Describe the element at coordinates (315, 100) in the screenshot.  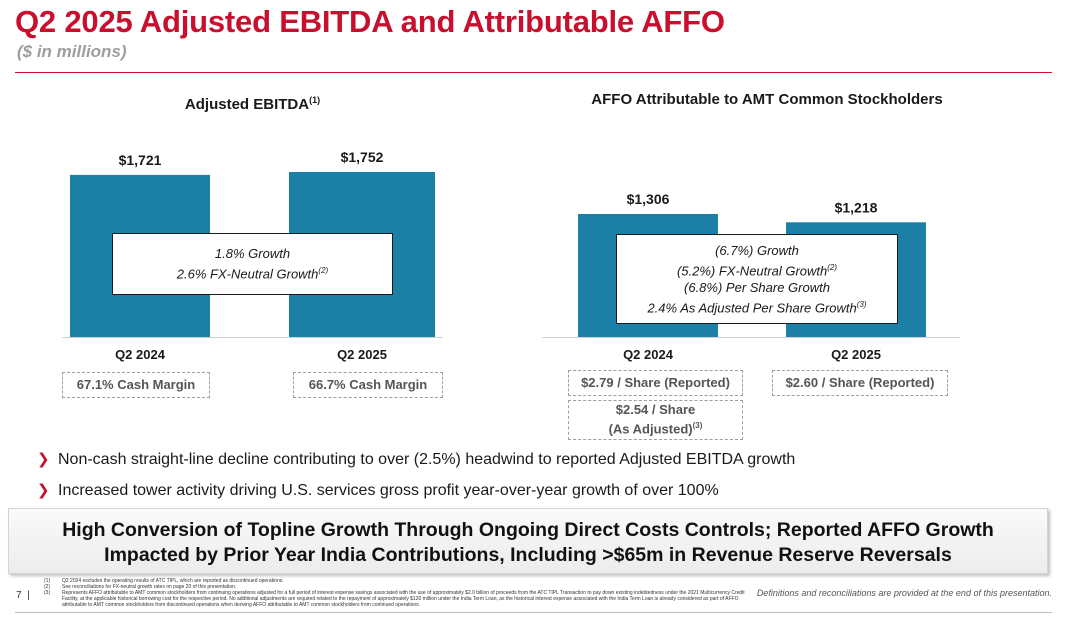
I see `chart-title-note: (1)` at that location.